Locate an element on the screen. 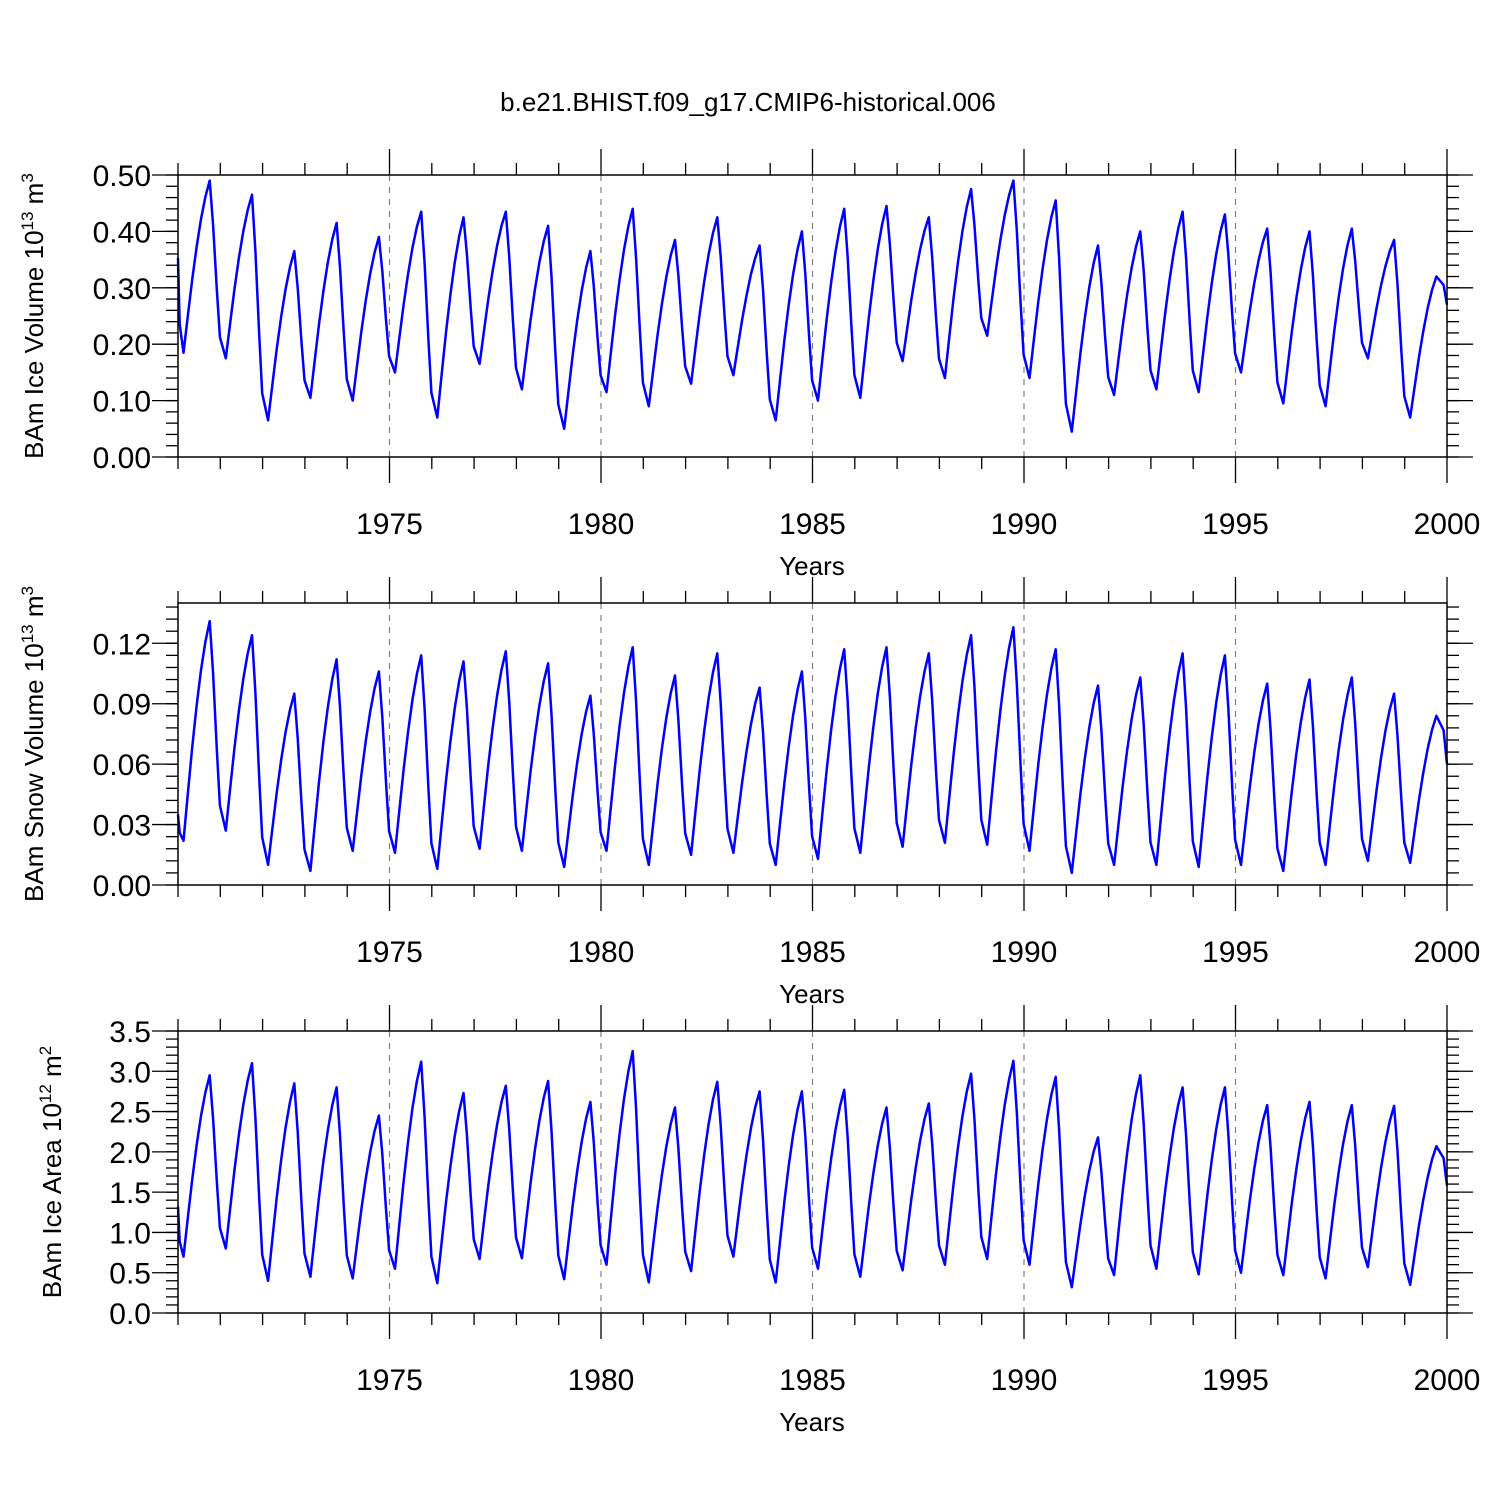 Image resolution: width=1500 pixels, height=1500 pixels. snow-volume-series-line is located at coordinates (812, 747).